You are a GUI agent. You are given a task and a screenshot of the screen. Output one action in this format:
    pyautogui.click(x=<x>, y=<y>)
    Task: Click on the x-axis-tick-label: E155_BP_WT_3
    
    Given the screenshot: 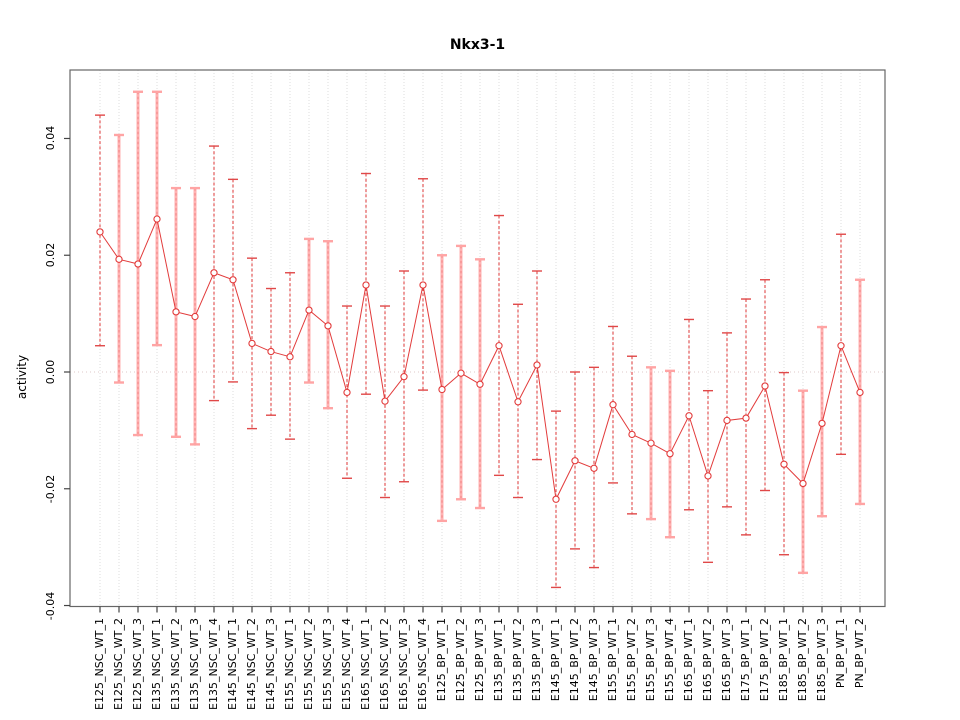 What is the action you would take?
    pyautogui.click(x=650, y=660)
    